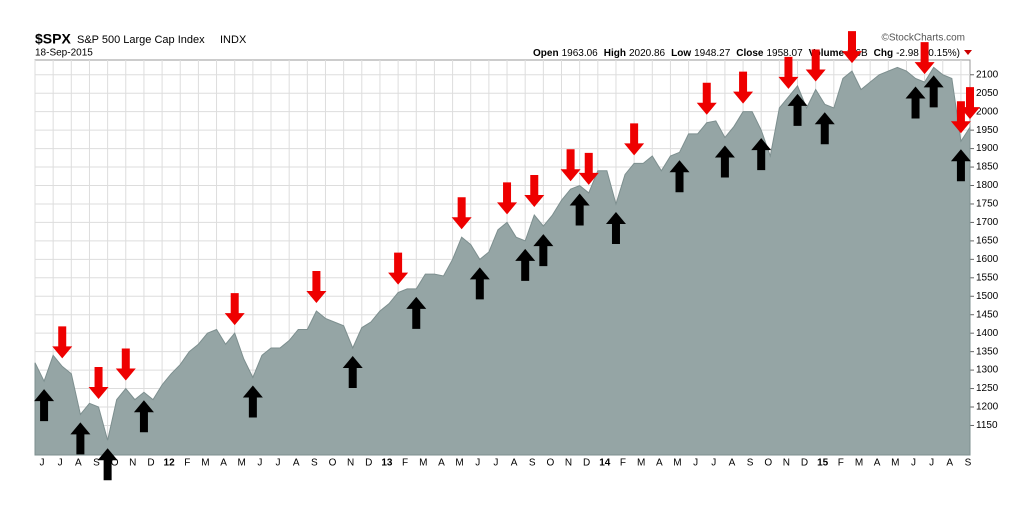  Describe the element at coordinates (883, 53) in the screenshot. I see `quote-label: Chg` at that location.